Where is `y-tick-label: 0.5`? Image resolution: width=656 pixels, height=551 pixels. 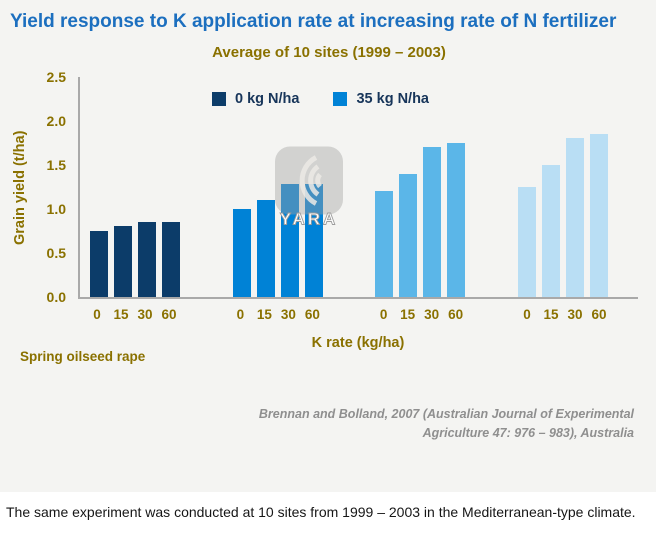 y-tick-label: 0.5 is located at coordinates (56, 252).